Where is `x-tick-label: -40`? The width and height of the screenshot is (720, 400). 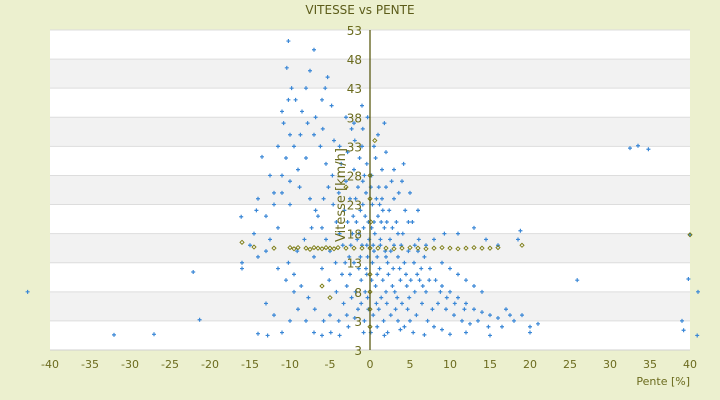 x-tick-label: -40 is located at coordinates (50, 364).